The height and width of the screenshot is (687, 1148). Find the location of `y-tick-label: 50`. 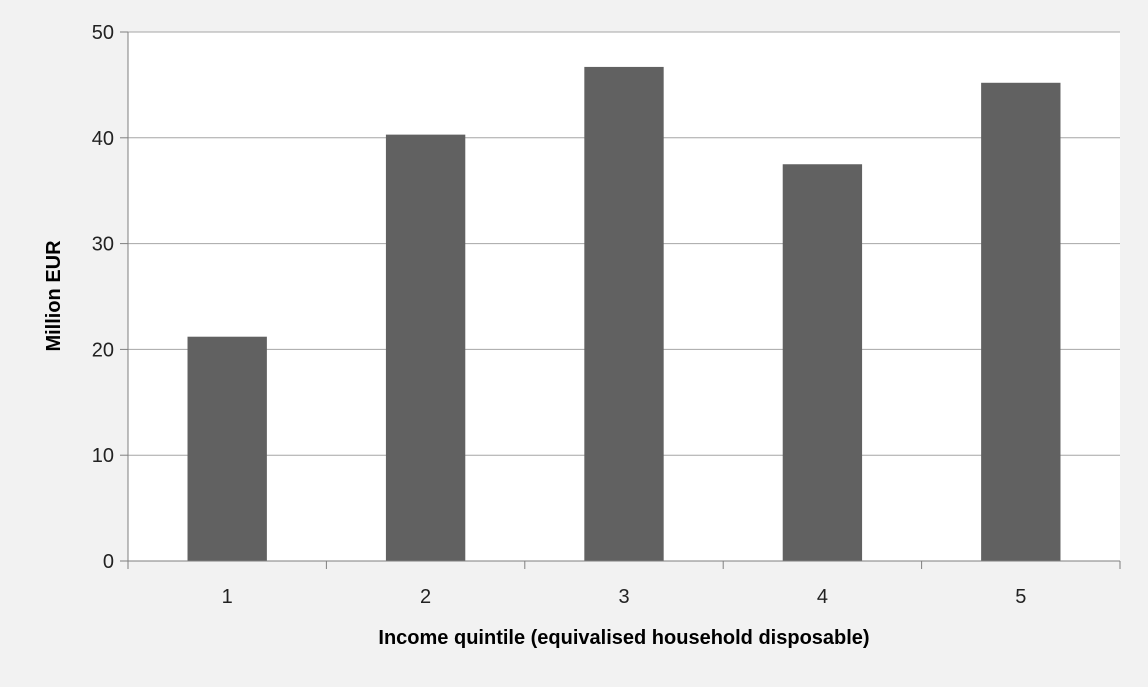

y-tick-label: 50 is located at coordinates (103, 33).